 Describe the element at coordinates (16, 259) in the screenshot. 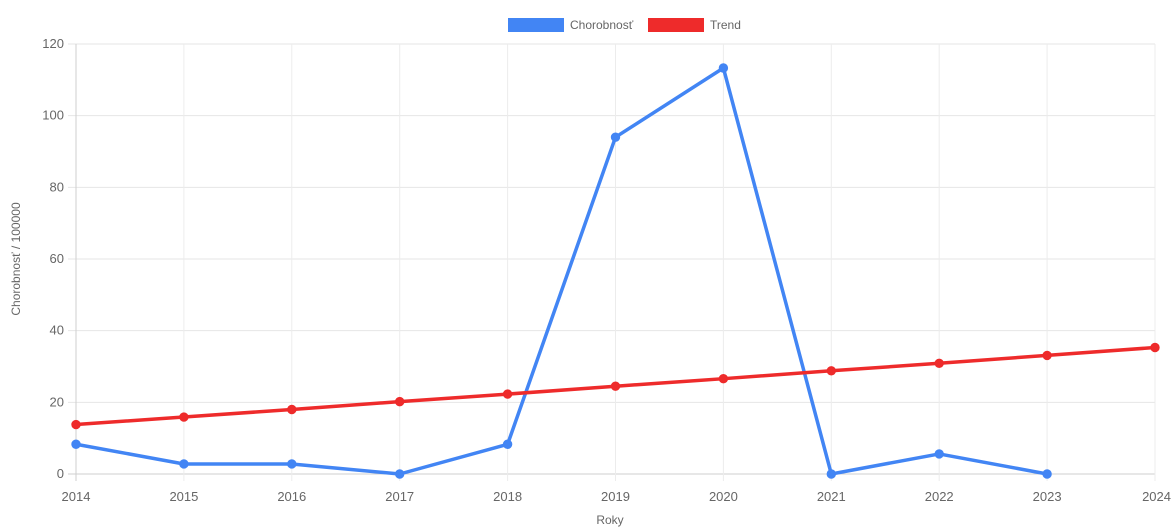

I see `y-axis-title: Chorobnosť / 100000` at that location.